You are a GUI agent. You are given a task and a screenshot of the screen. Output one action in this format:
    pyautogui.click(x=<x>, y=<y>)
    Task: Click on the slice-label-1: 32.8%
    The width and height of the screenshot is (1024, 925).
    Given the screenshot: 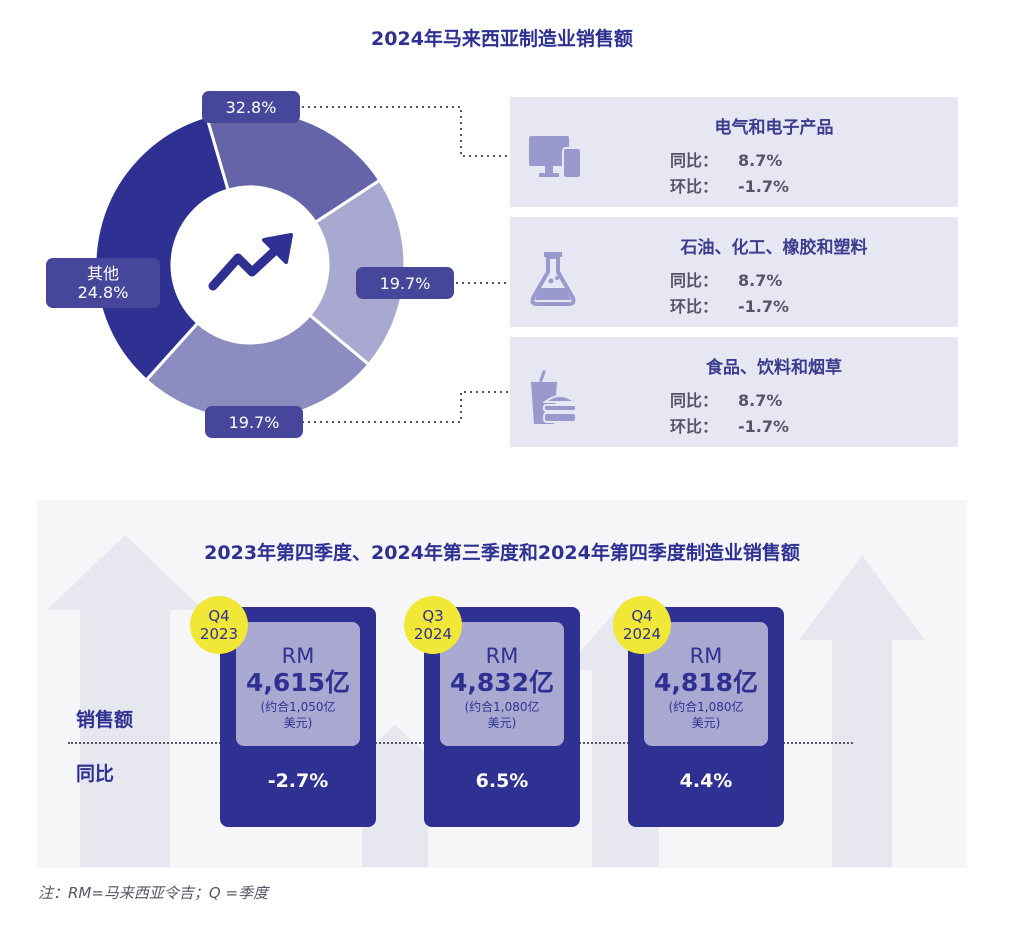 What is the action you would take?
    pyautogui.click(x=251, y=107)
    